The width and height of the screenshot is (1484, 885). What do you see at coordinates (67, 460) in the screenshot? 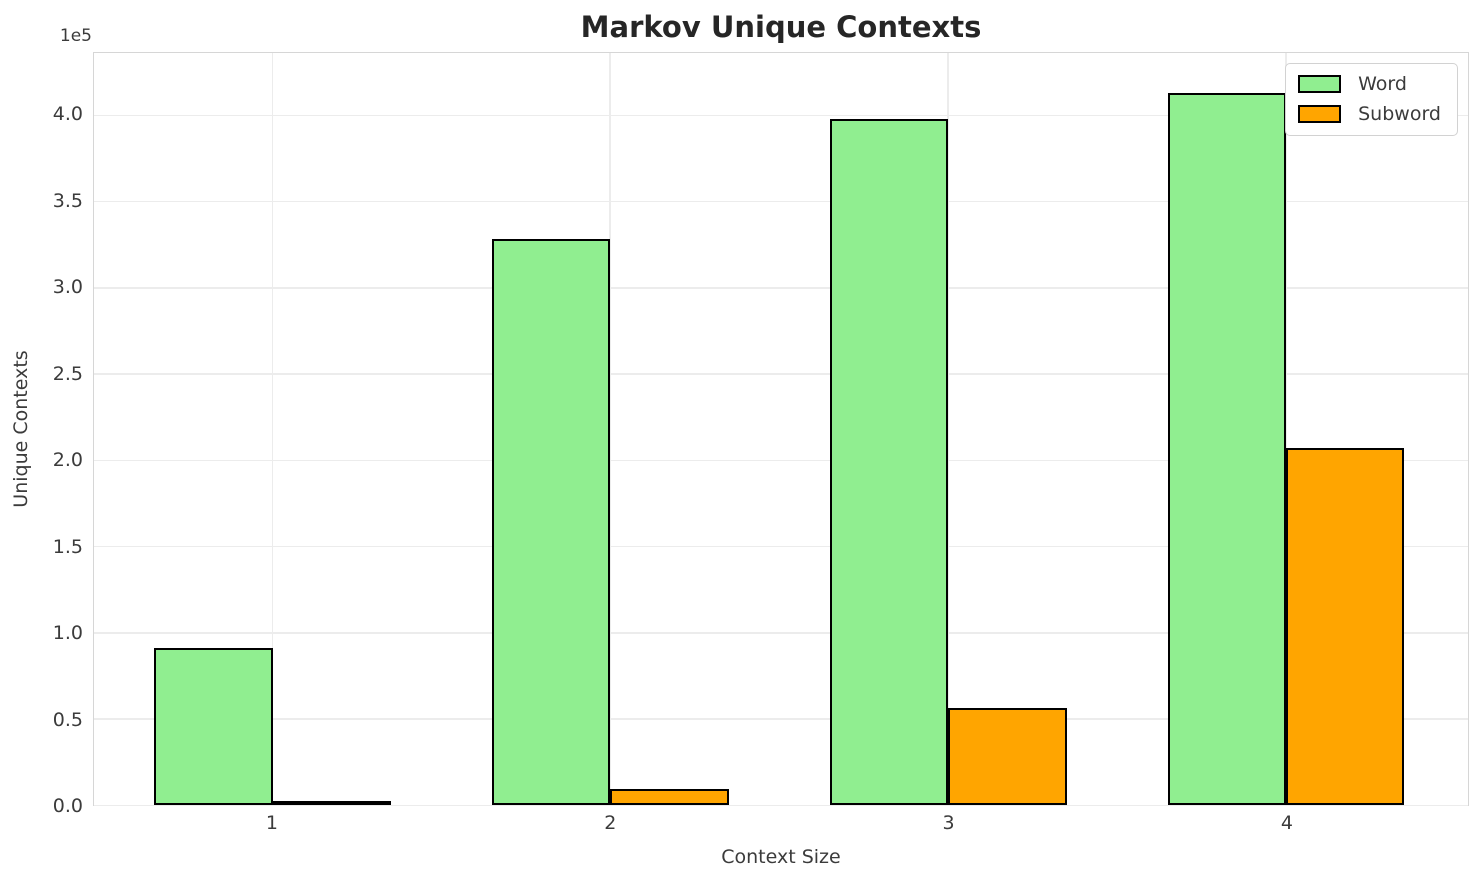
I see `y-tick-label: 2.0` at bounding box center [67, 460].